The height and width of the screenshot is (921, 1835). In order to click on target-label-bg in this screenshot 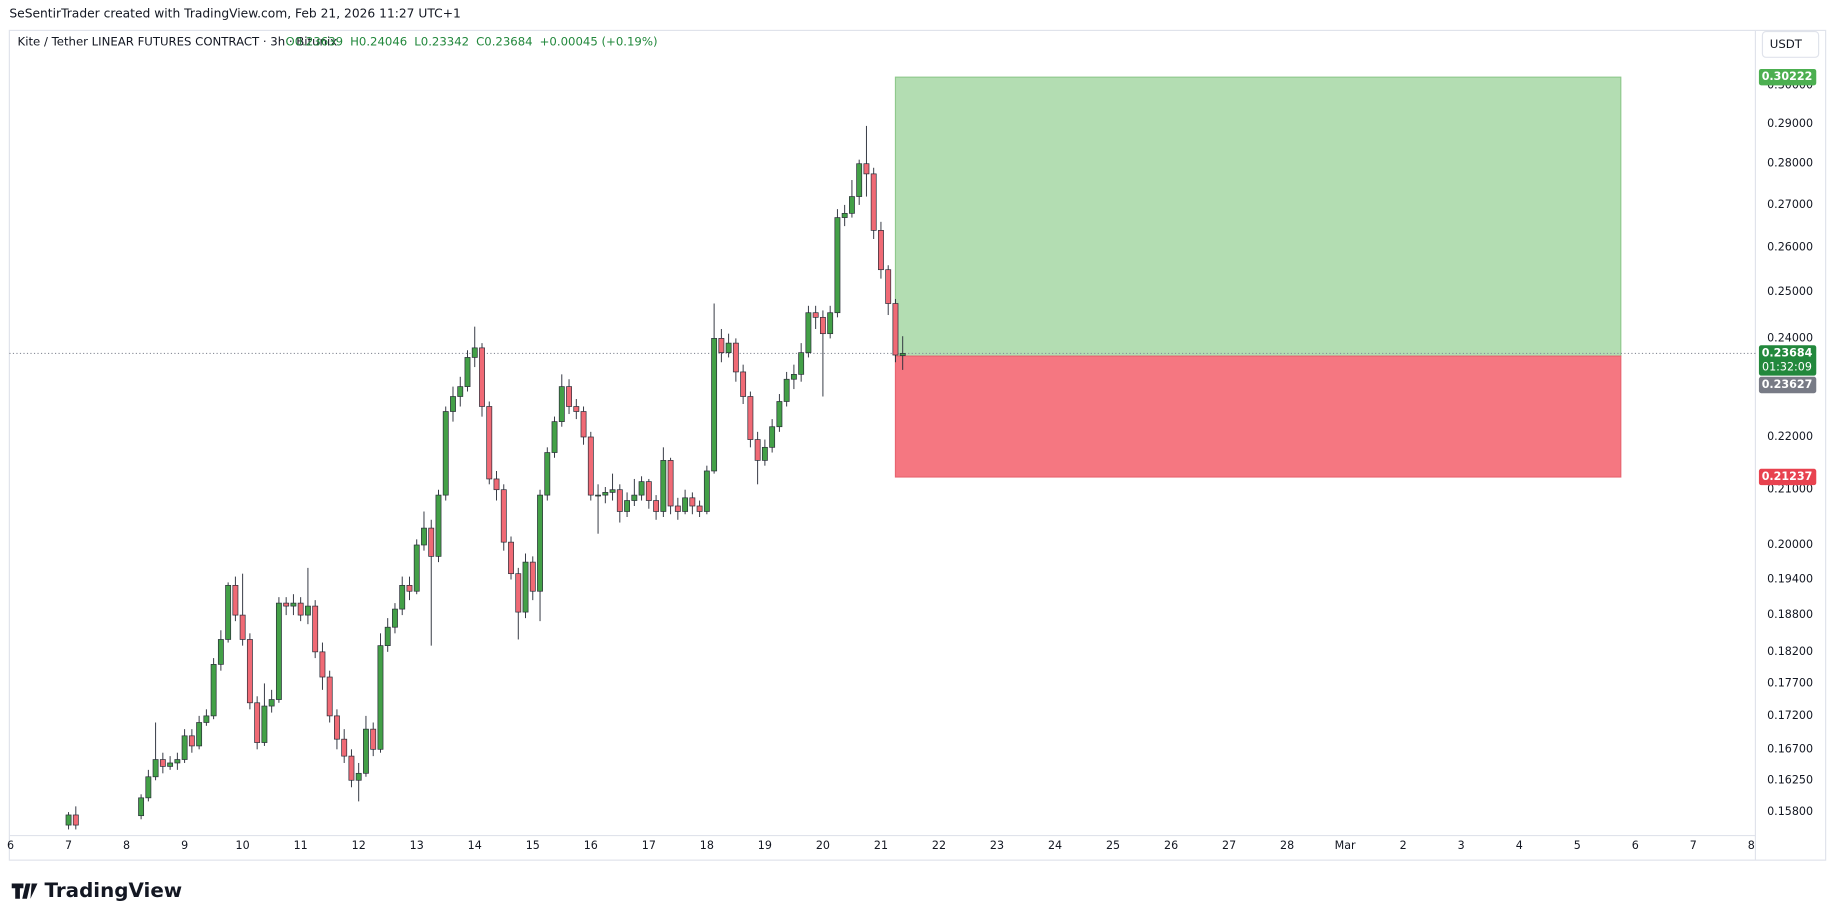, I will do `click(1787, 77)`.